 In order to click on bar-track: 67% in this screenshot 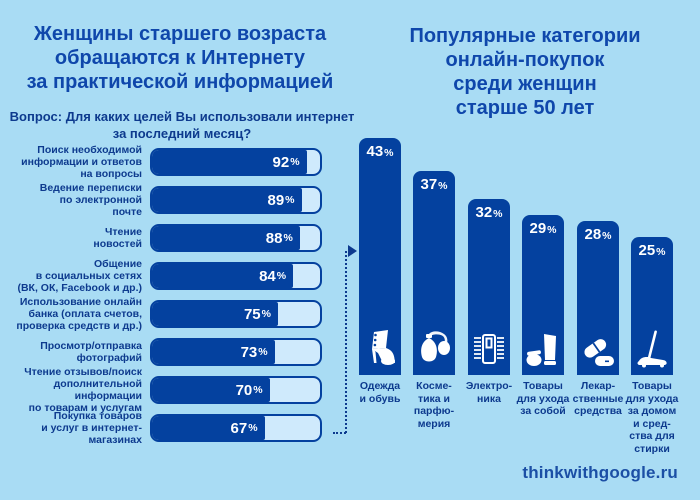, I will do `click(236, 428)`.